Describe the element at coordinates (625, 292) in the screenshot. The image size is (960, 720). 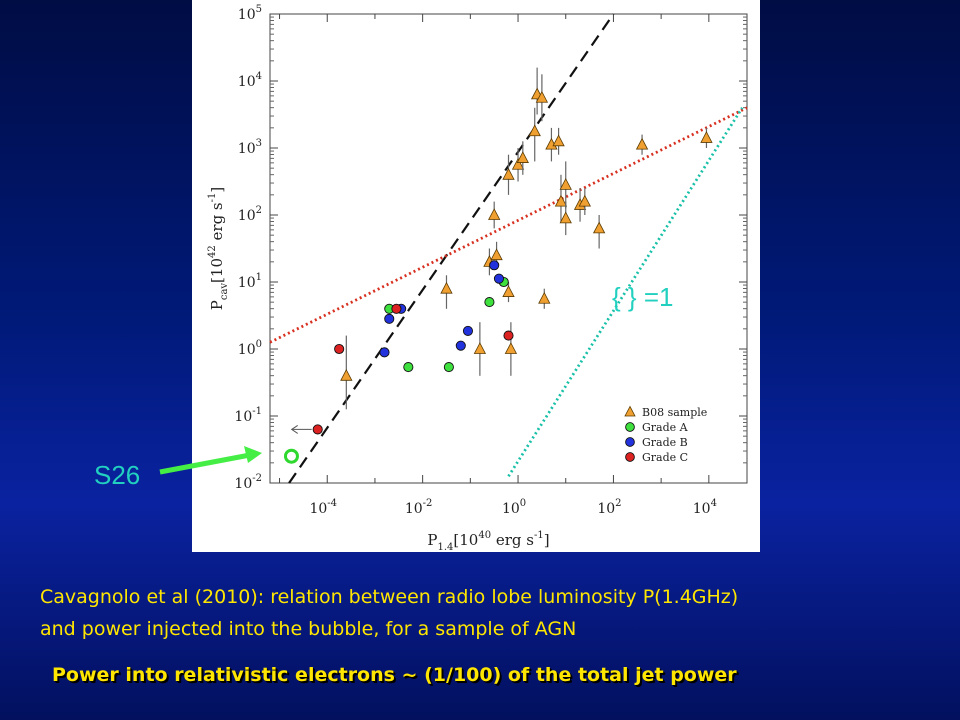
I see `dotted-reference-line` at that location.